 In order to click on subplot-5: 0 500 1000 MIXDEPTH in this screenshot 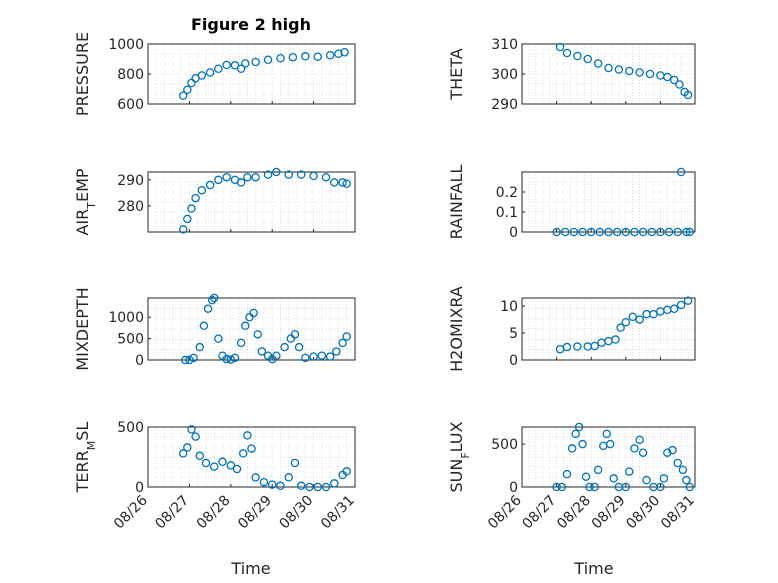, I will do `click(214, 329)`.